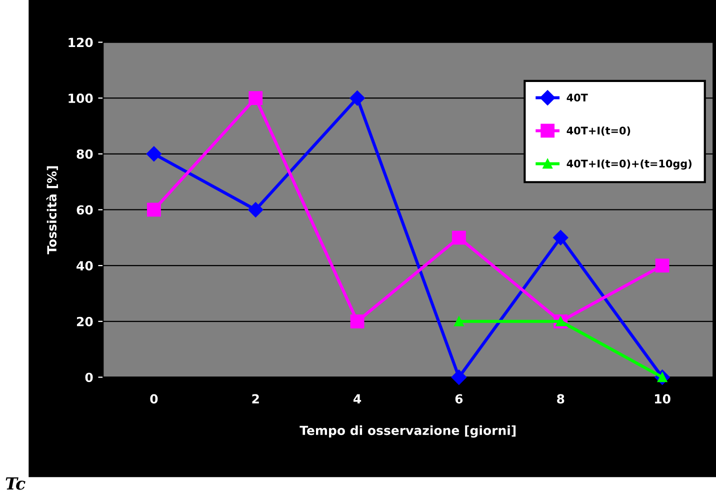 This screenshot has width=716, height=497. I want to click on y-tick-label: 80, so click(84, 154).